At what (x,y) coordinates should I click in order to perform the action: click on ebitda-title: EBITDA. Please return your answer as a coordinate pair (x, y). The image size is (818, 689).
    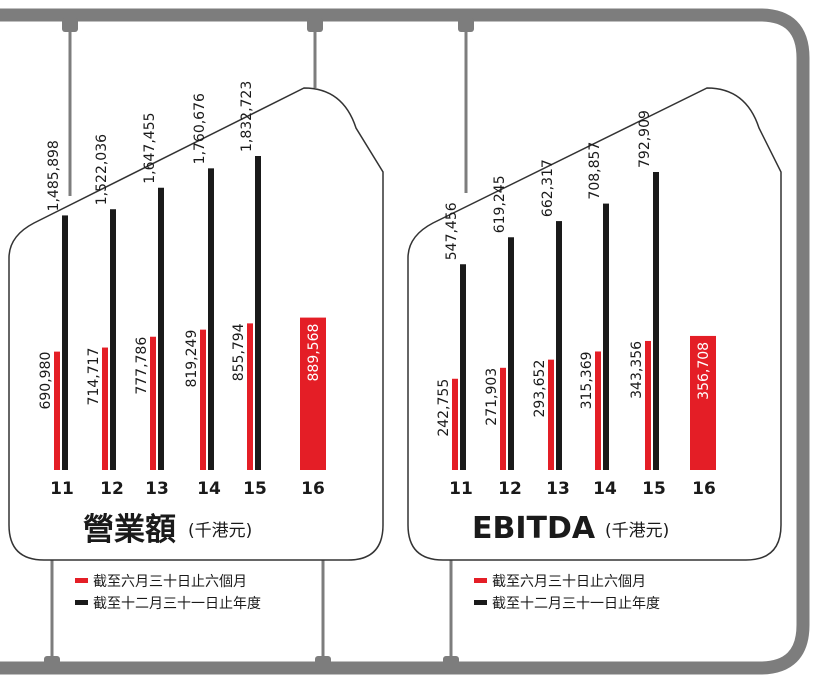
    Looking at the image, I should click on (534, 528).